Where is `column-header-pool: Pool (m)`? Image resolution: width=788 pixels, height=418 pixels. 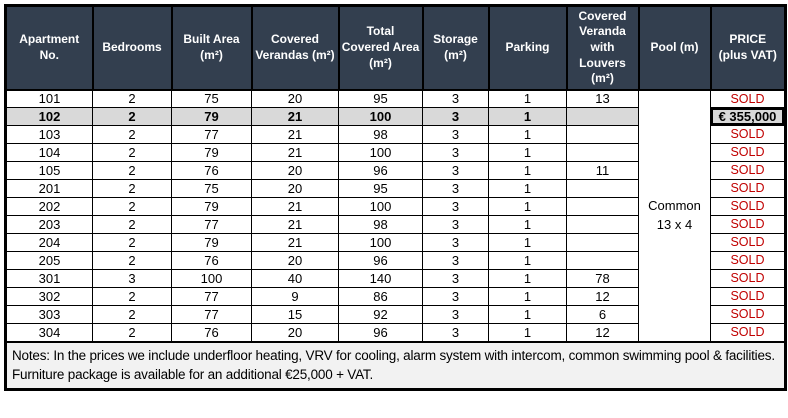 column-header-pool: Pool (m) is located at coordinates (674, 47).